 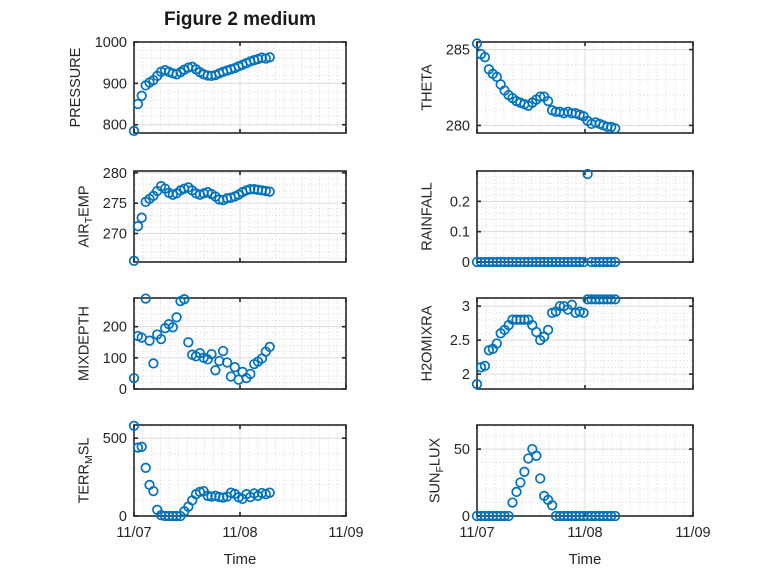 I want to click on subplot-pressure: 800 900 1000 PRESSURE, so click(x=207, y=86).